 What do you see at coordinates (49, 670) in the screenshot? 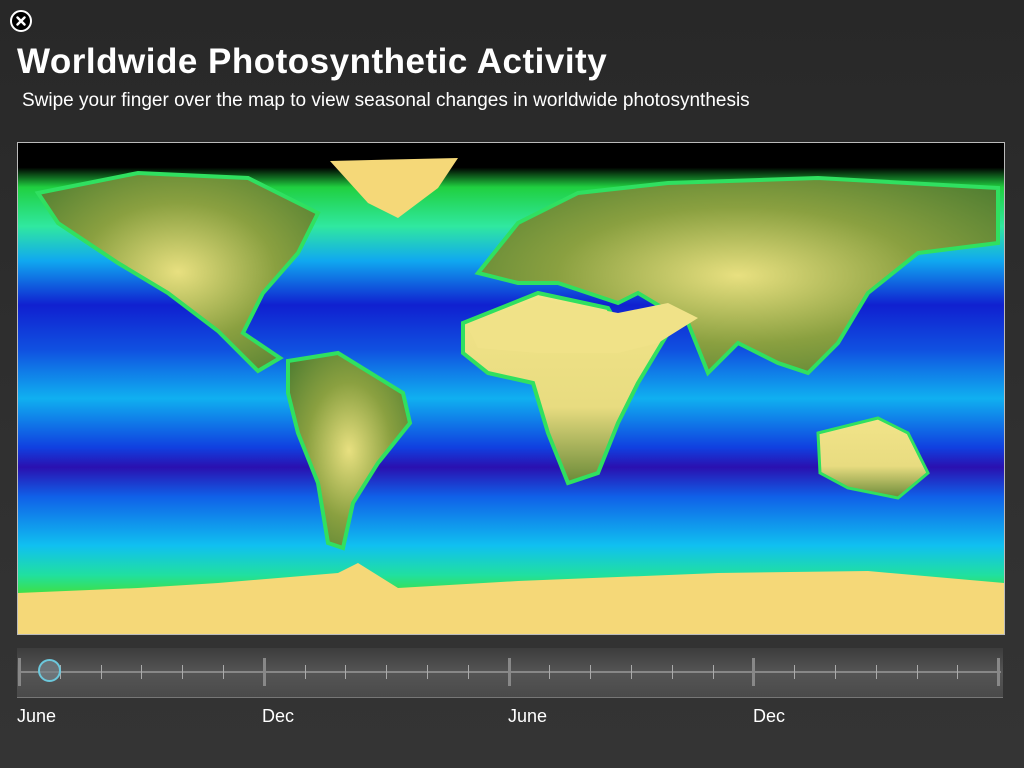
I see `slider-thumb` at bounding box center [49, 670].